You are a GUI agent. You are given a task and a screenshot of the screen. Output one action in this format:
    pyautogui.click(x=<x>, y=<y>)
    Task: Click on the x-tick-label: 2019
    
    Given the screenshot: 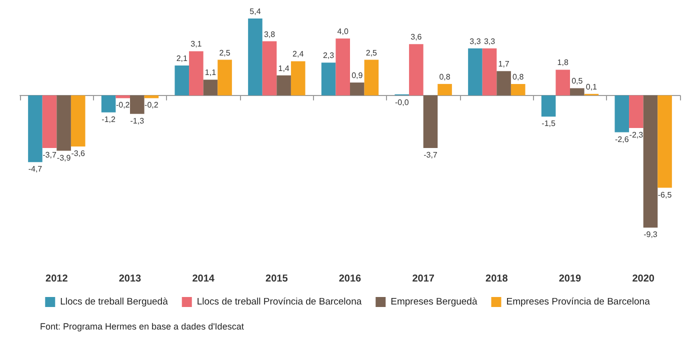 What is the action you would take?
    pyautogui.click(x=570, y=279)
    